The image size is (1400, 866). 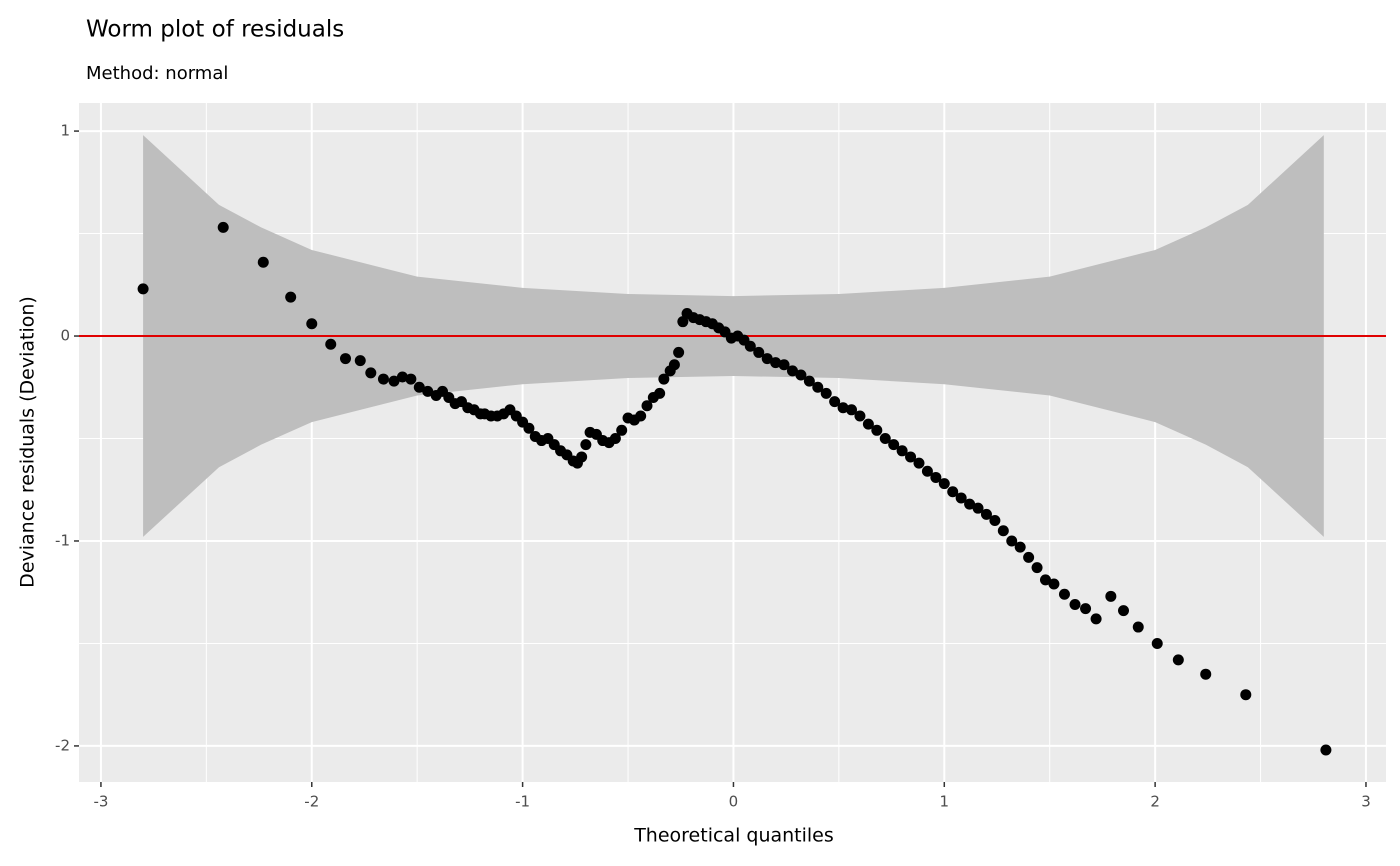 I want to click on x-axis-title: Theoretical quantiles, so click(x=733, y=836).